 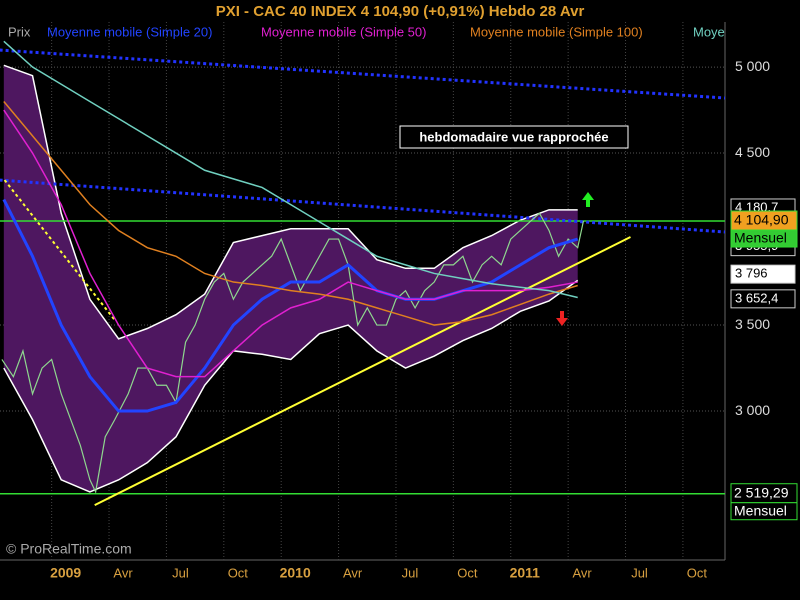 What do you see at coordinates (752, 410) in the screenshot?
I see `y-tick-label: 3 000` at bounding box center [752, 410].